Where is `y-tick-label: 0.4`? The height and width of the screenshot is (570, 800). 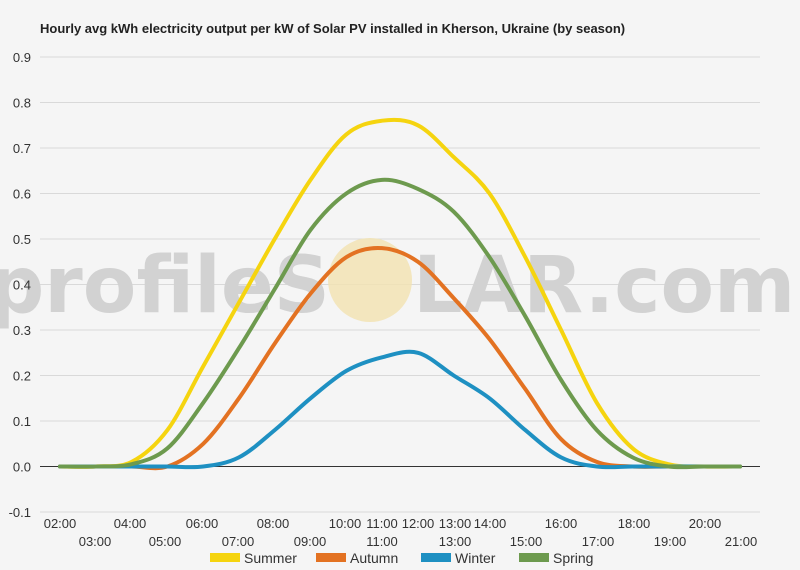
y-tick-label: 0.4 is located at coordinates (22, 285).